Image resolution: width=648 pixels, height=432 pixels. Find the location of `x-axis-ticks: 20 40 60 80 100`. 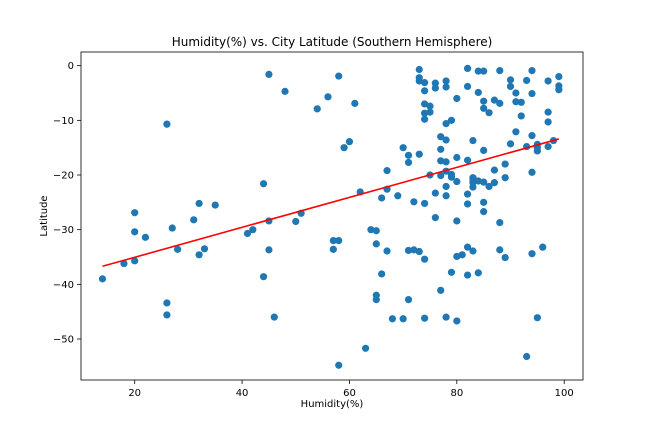

x-axis-ticks: 20 40 60 80 100 is located at coordinates (351, 389).